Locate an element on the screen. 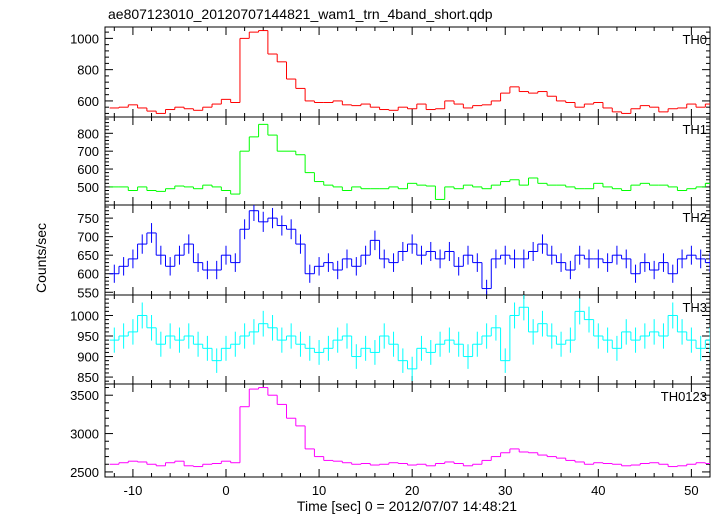  y-tick-label: 2500 is located at coordinates (84, 472).